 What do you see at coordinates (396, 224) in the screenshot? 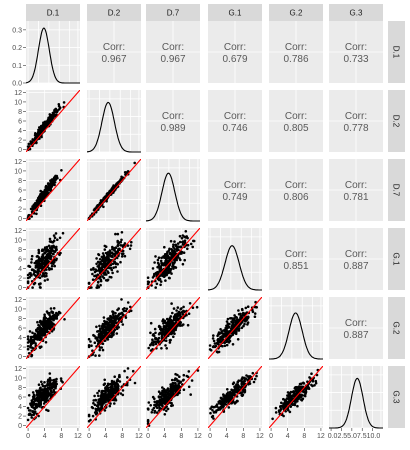
I see `row-strips: D.1 D.2 D.7 G.1 G.2 G.3` at bounding box center [396, 224].